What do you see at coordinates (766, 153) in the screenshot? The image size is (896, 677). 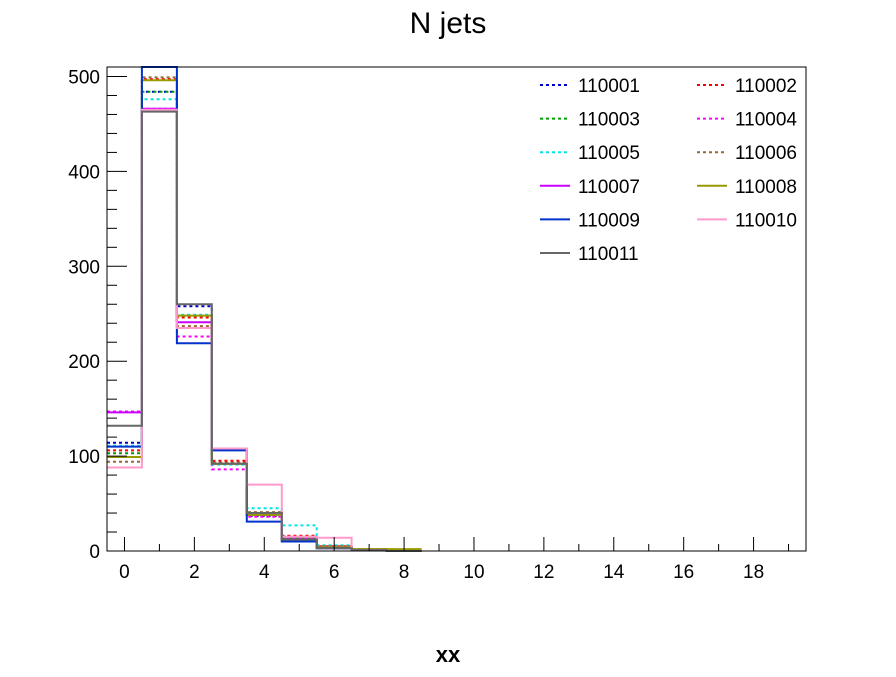 I see `legend-label-110006: 110006` at bounding box center [766, 153].